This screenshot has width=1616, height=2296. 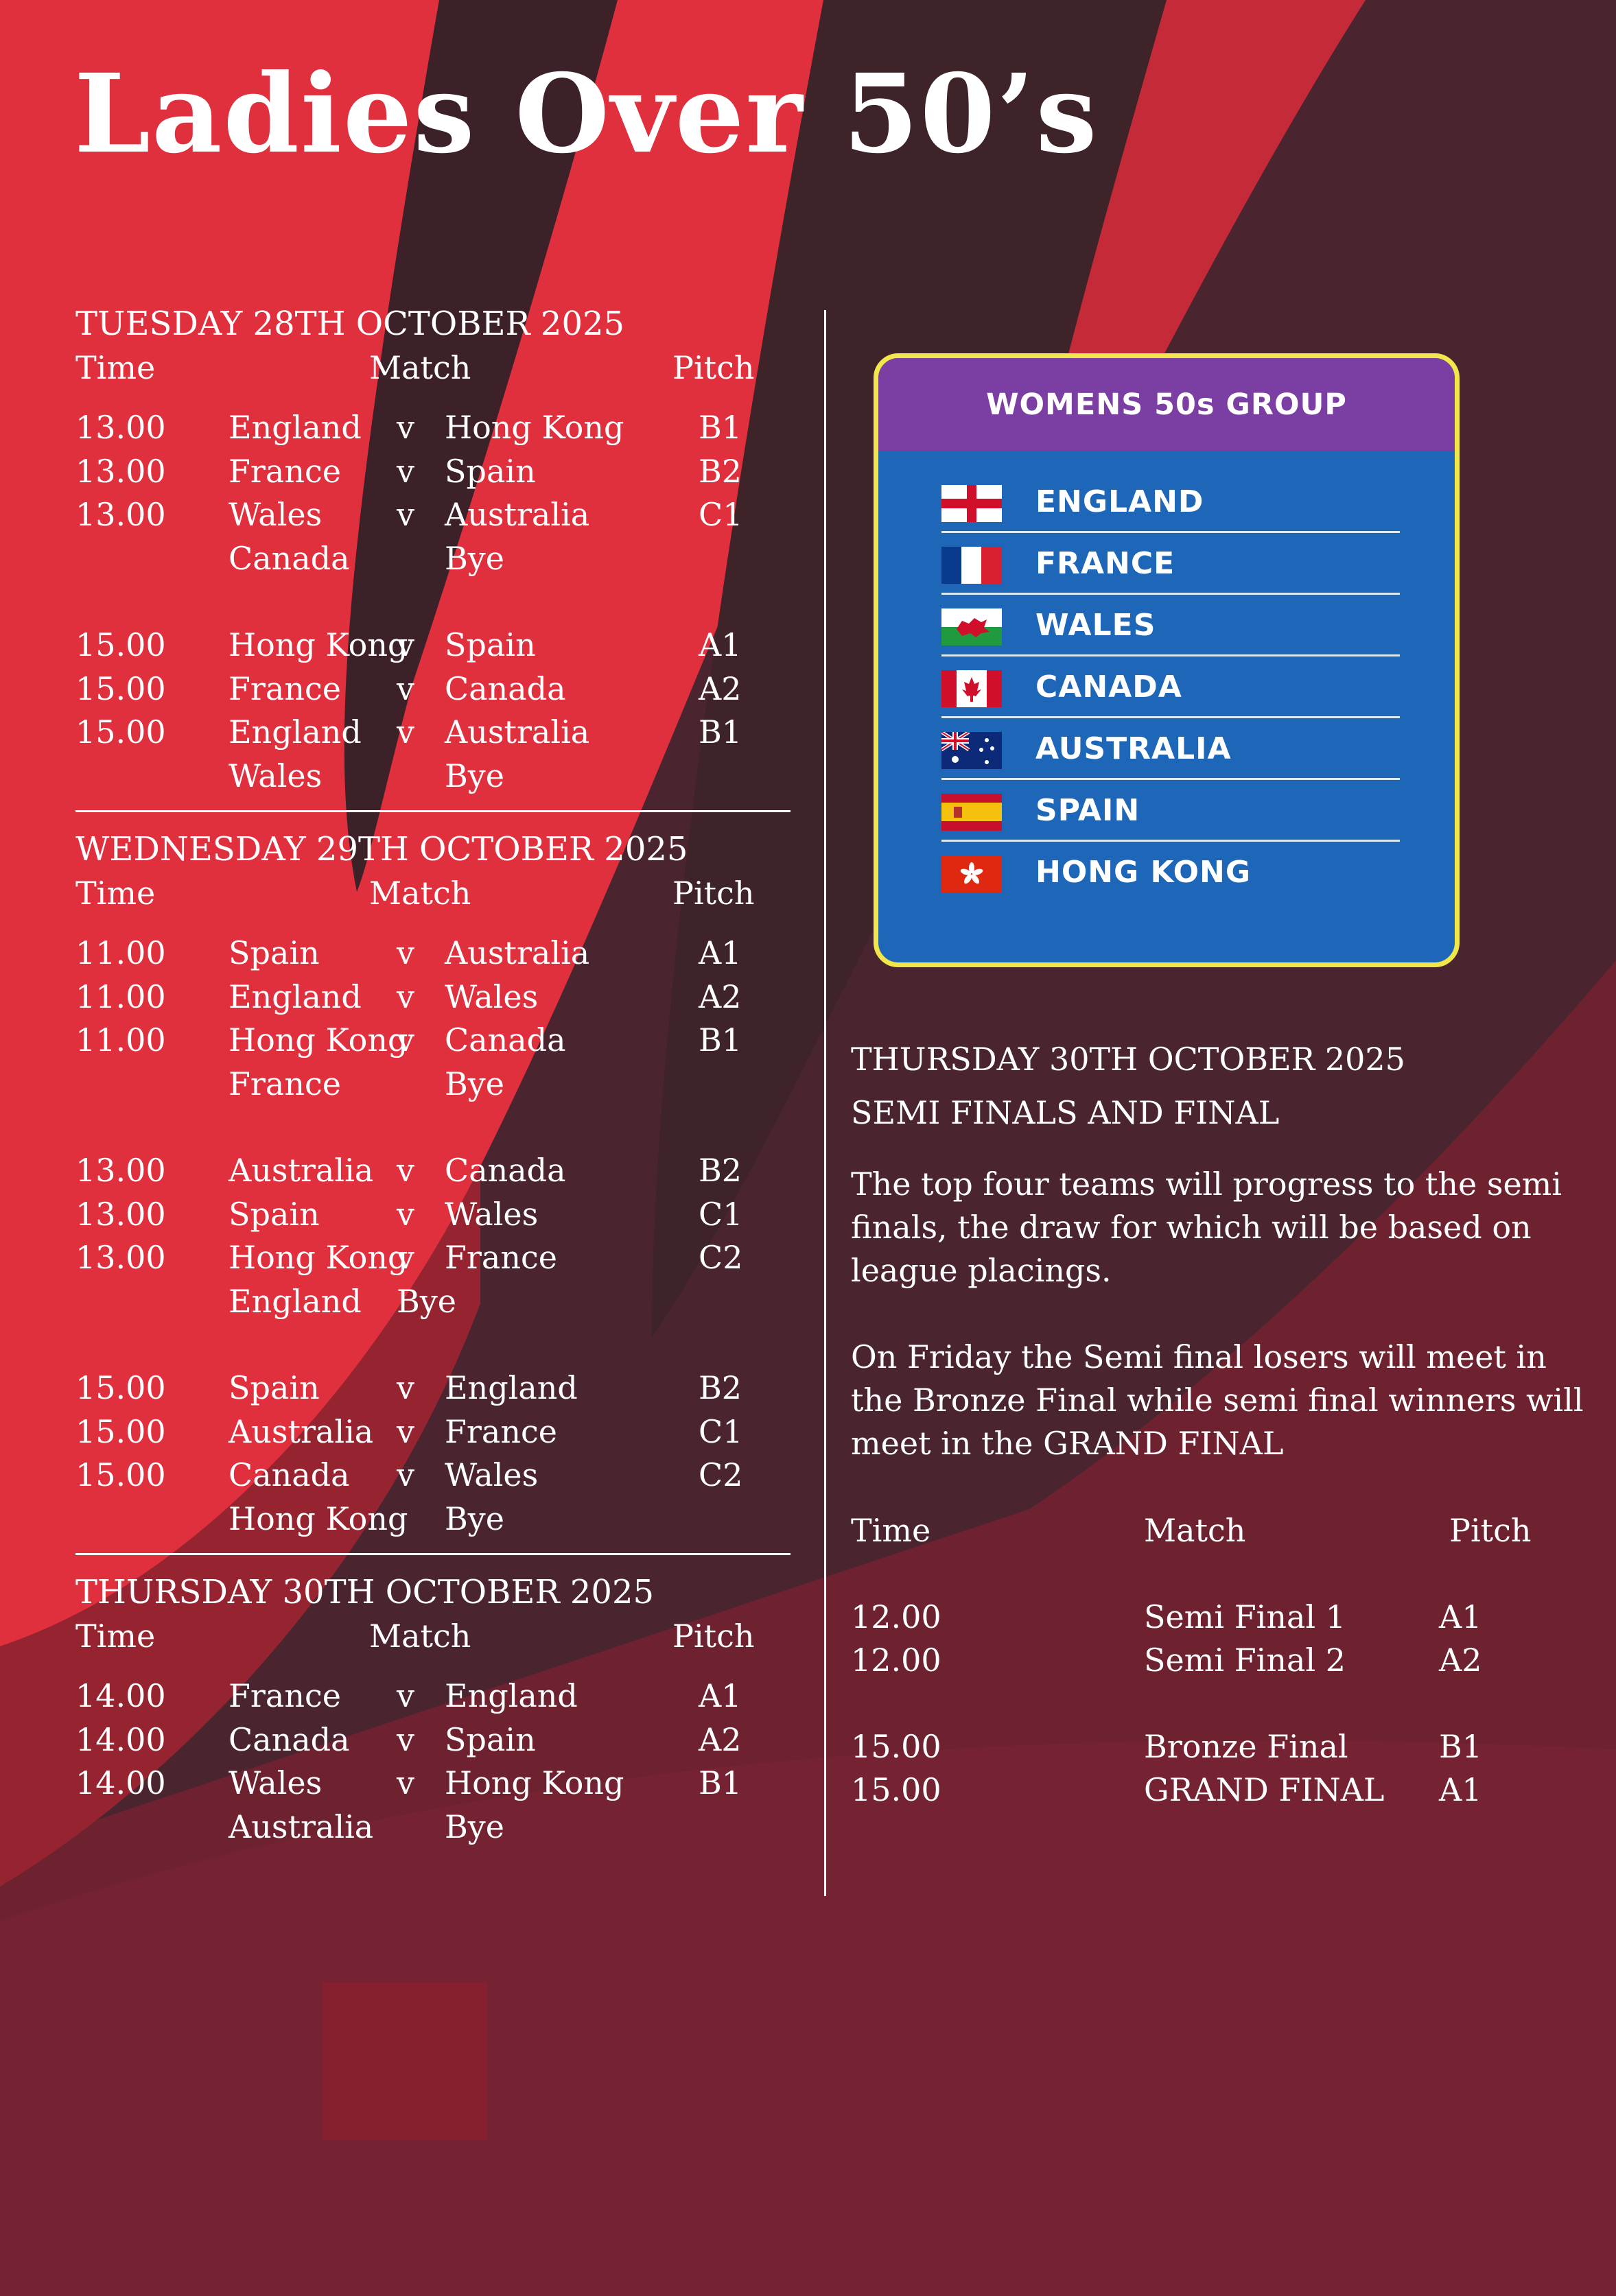 What do you see at coordinates (285, 1083) in the screenshot?
I see `bye-team: France` at bounding box center [285, 1083].